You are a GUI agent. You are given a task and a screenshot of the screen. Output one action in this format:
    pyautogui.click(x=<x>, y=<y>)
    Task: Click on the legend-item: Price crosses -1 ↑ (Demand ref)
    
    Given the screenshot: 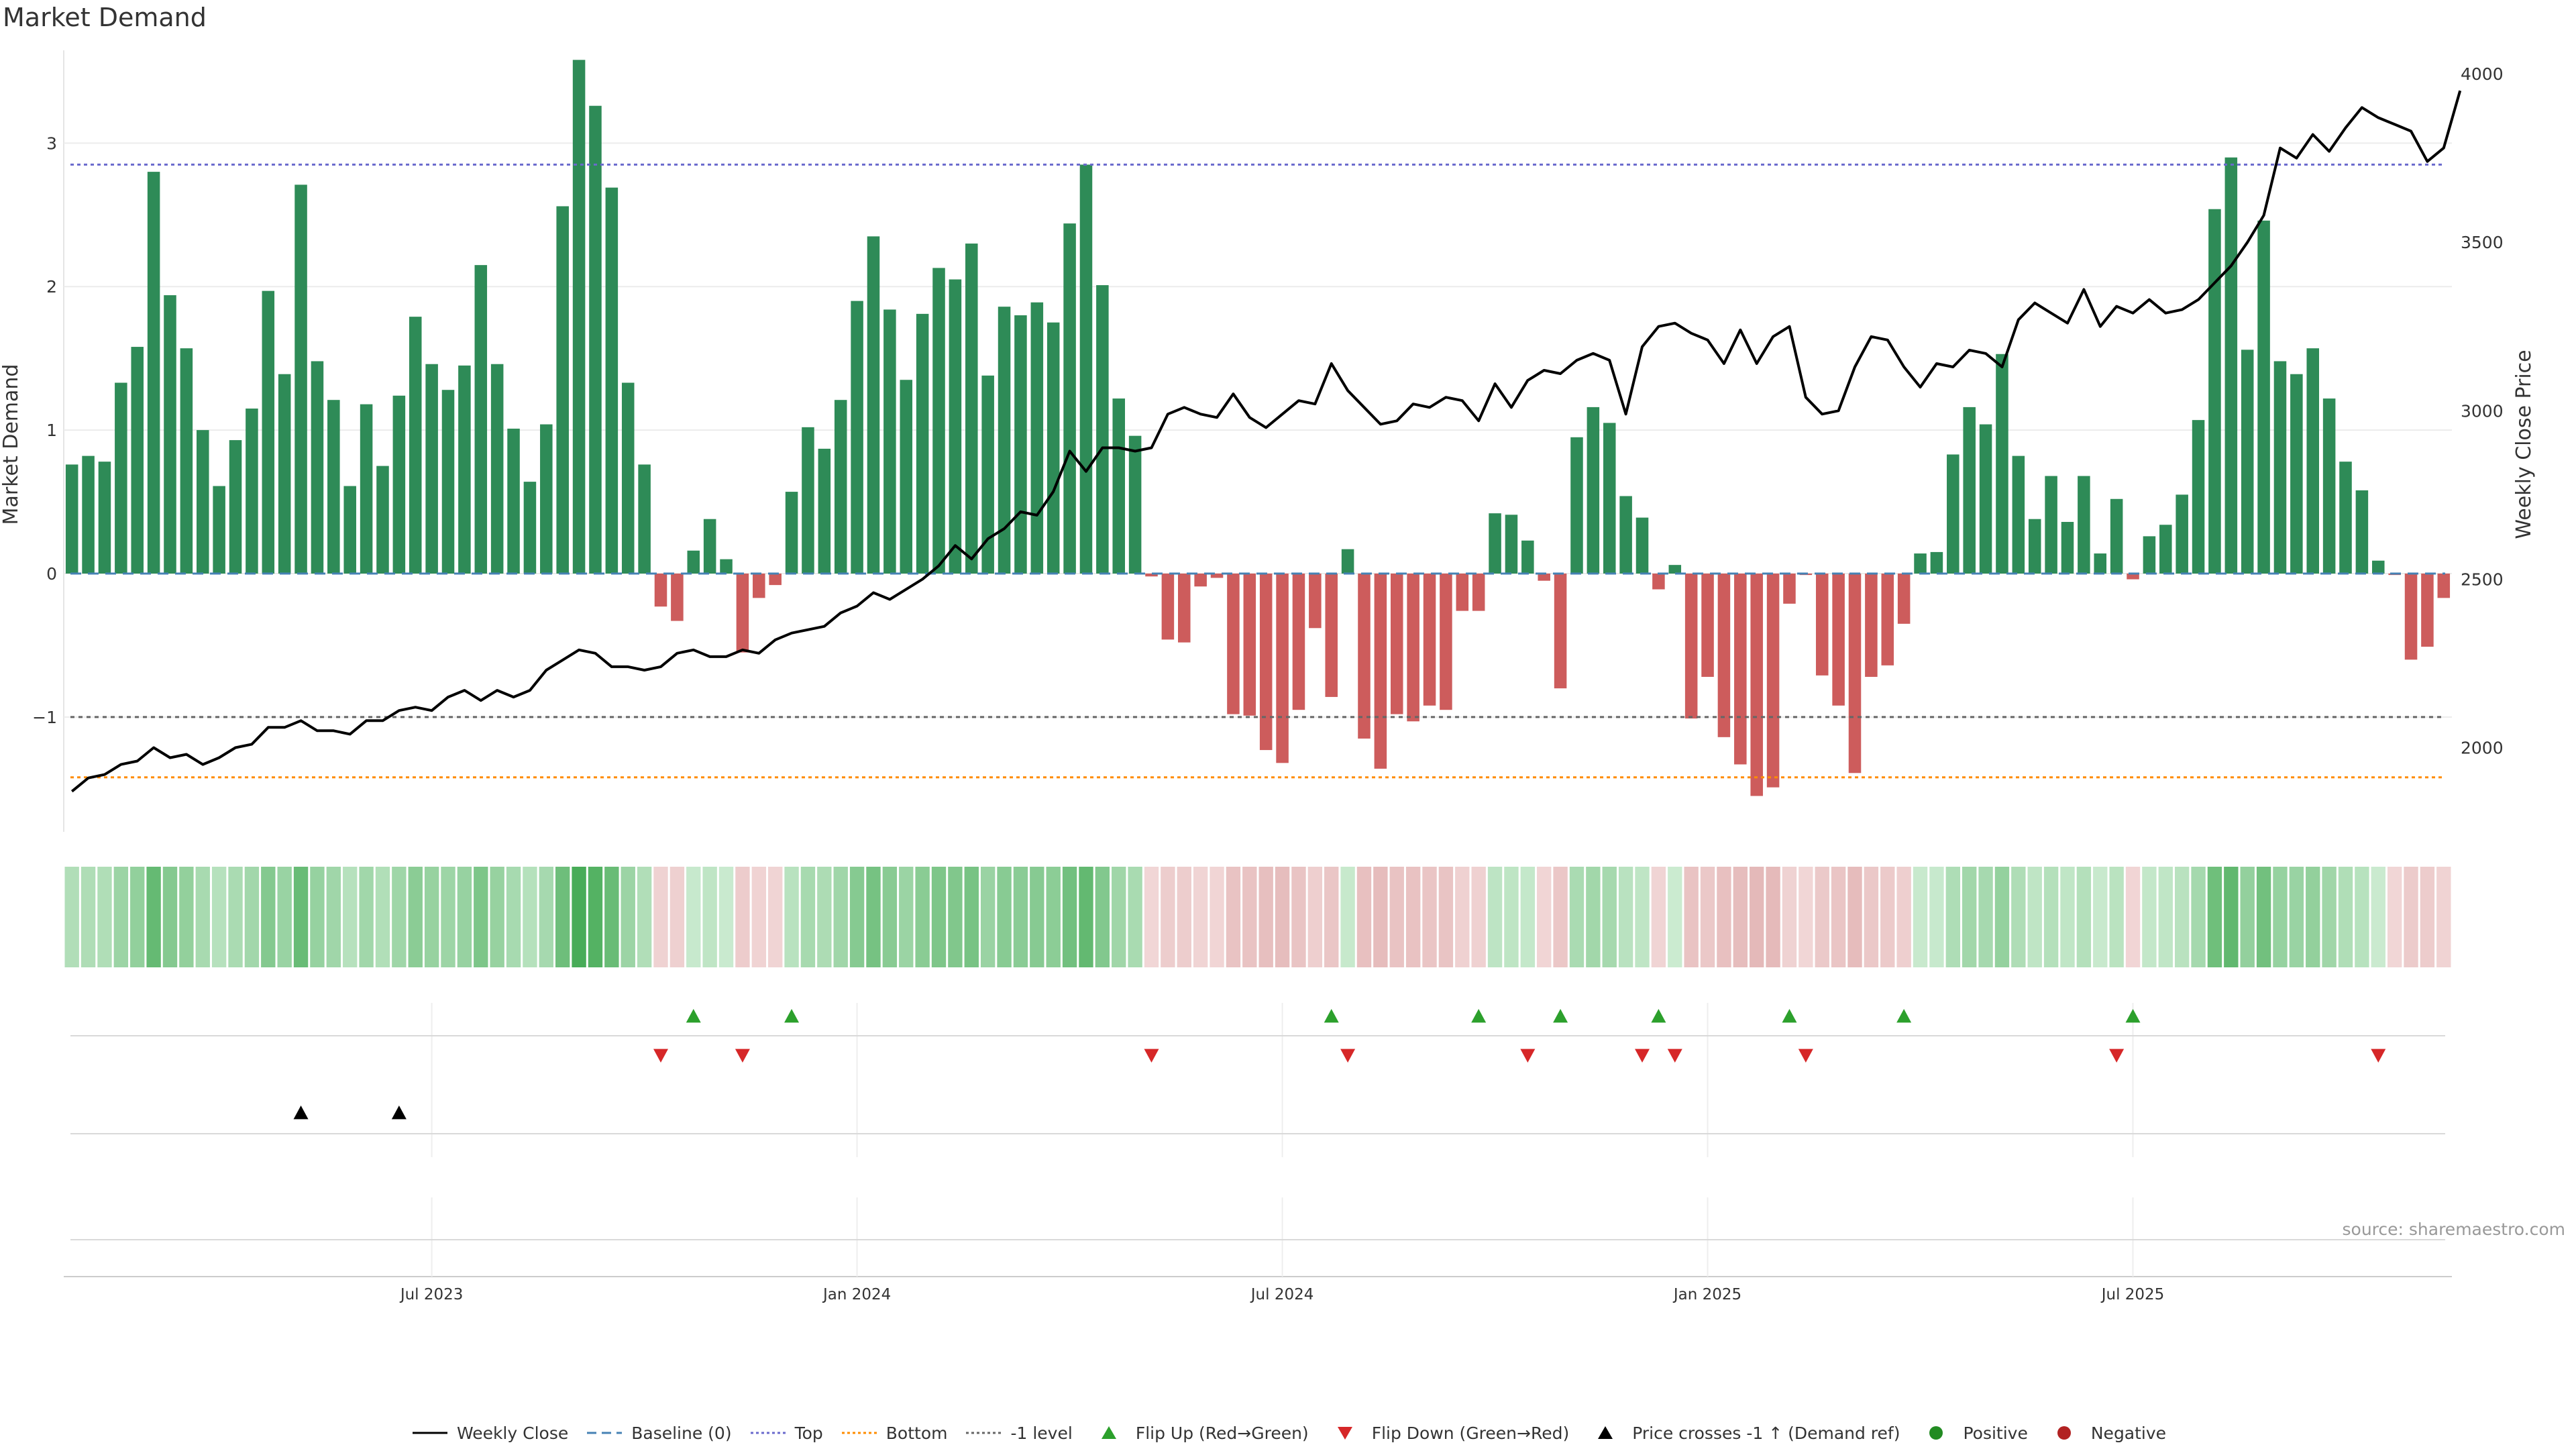 What is the action you would take?
    pyautogui.click(x=1742, y=1433)
    